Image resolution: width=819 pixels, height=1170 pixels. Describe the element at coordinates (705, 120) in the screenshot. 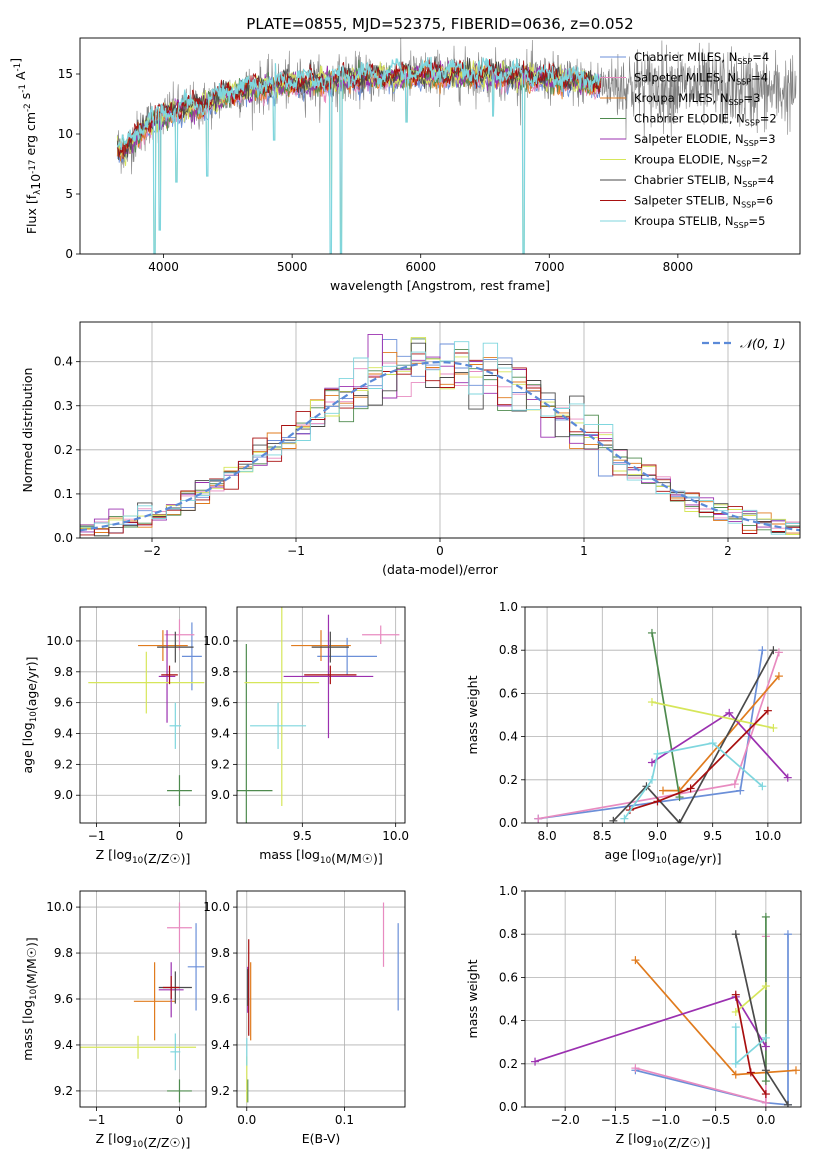

I see `legend-label: Chabrier ELODIE, NSSP=2` at that location.